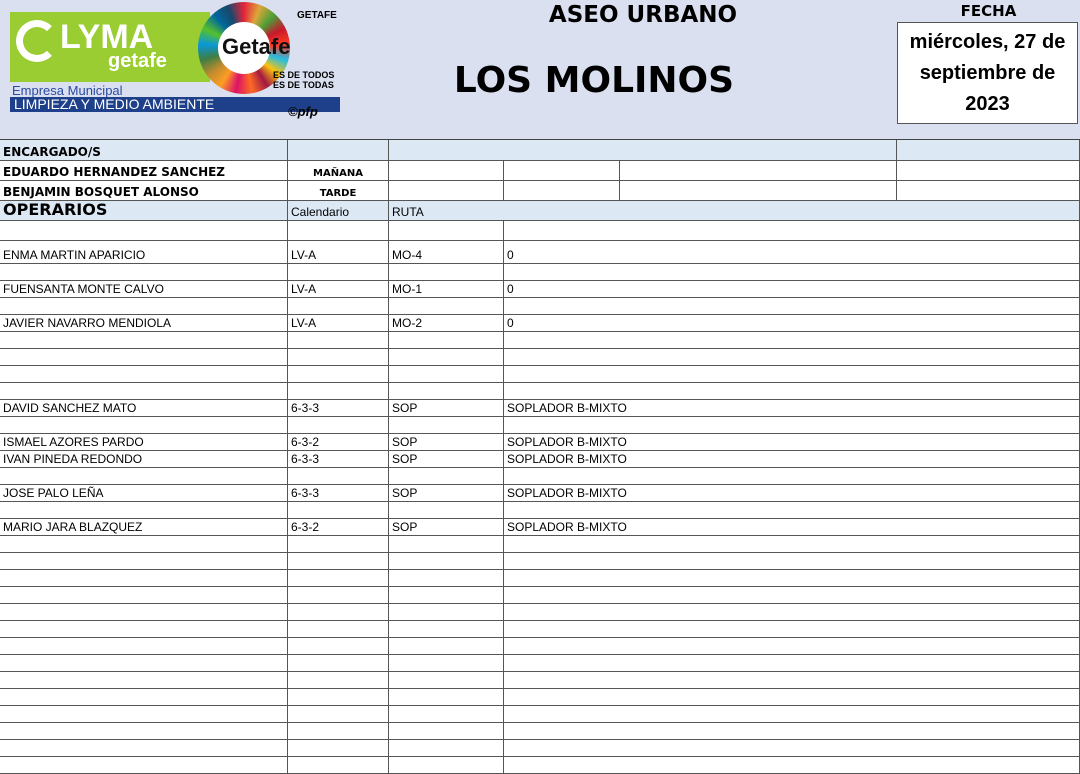 The width and height of the screenshot is (1080, 774). I want to click on operario-name: ENMA MARTIN APARICIO, so click(144, 252).